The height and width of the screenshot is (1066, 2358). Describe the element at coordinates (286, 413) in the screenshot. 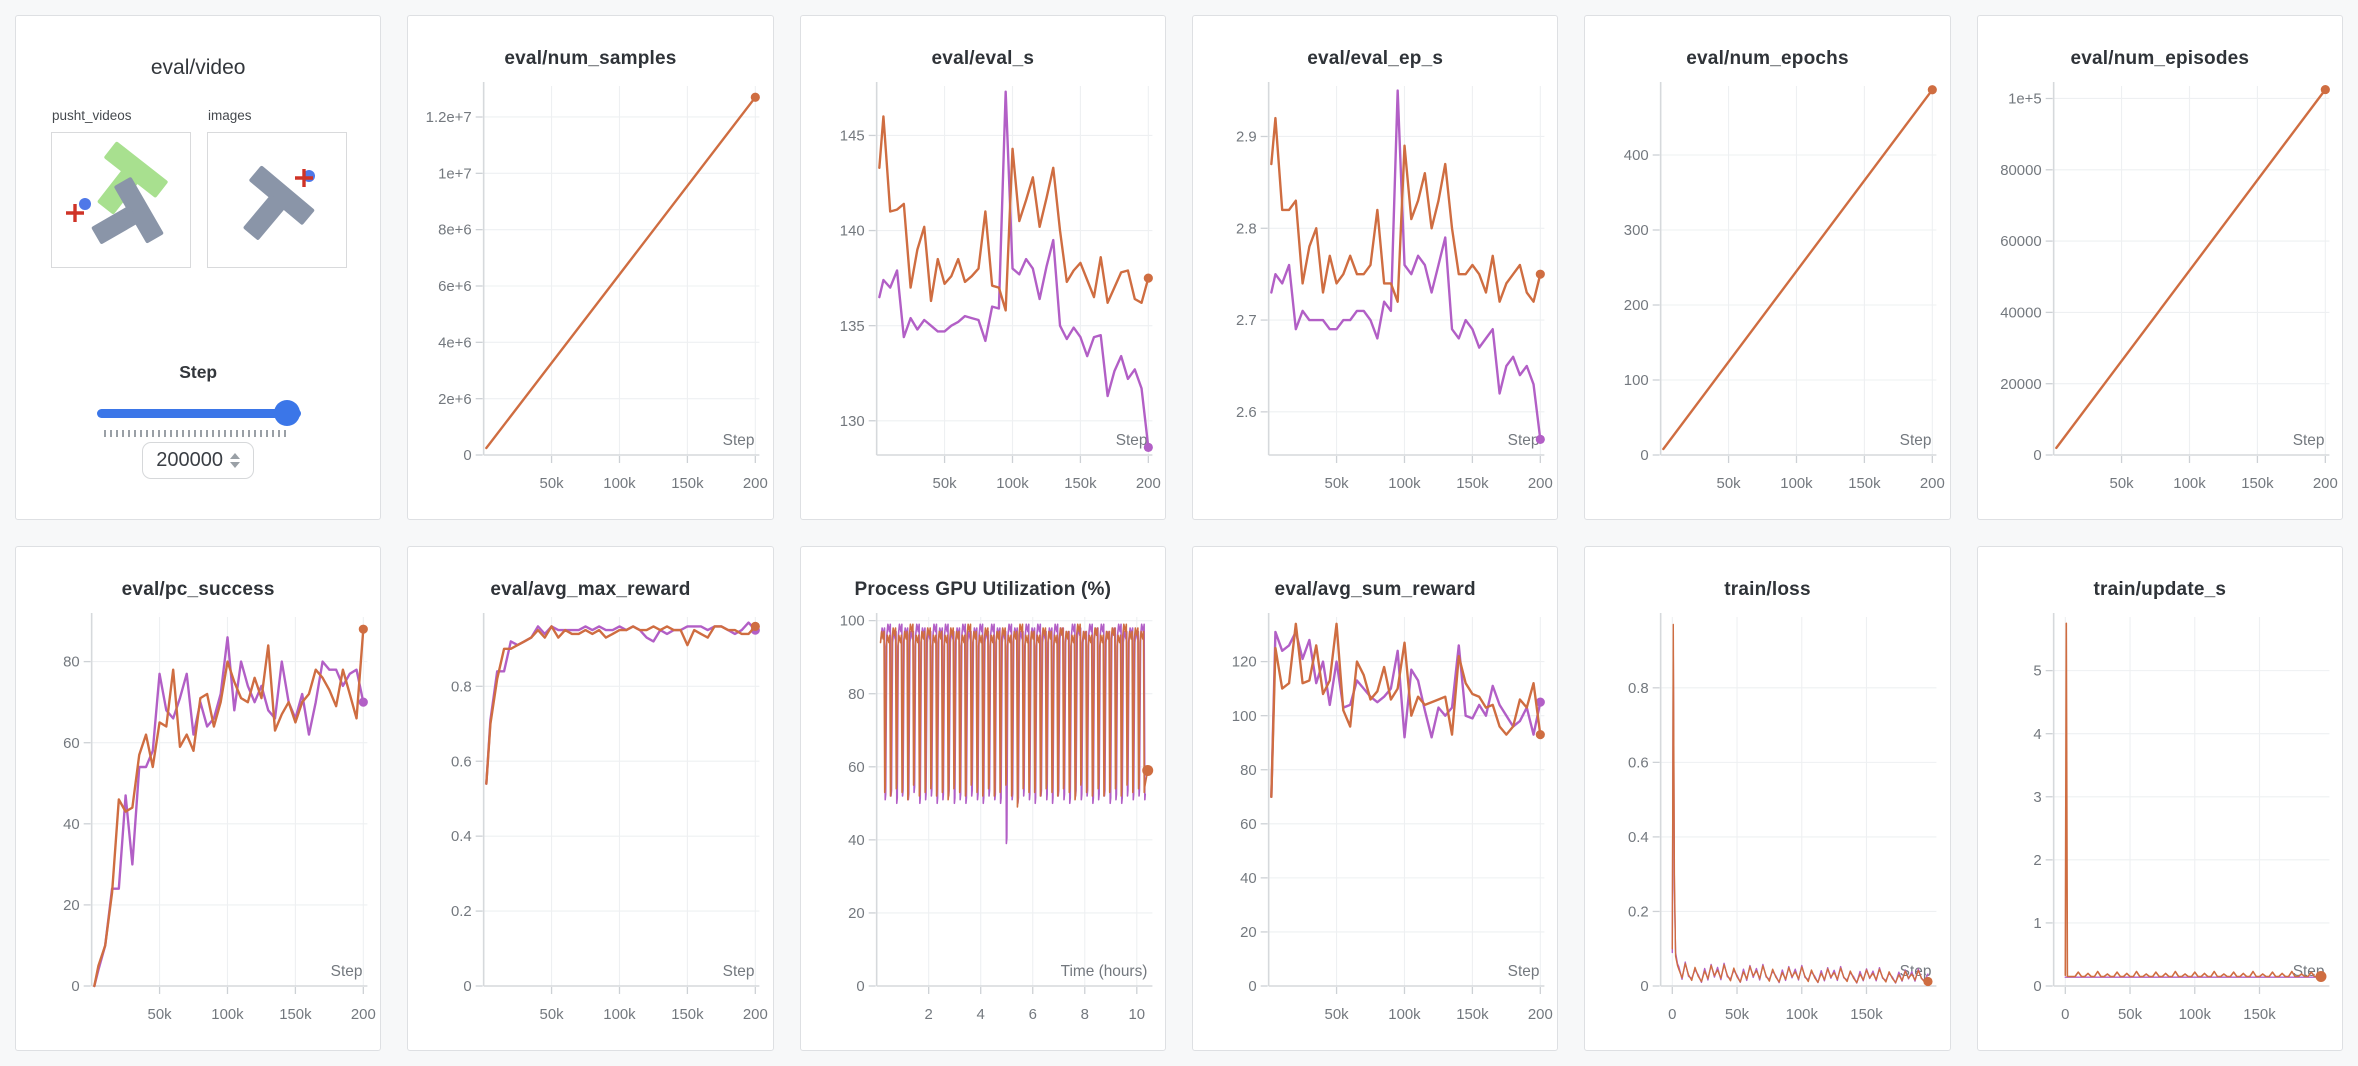

I see `step-slider-thumb` at that location.